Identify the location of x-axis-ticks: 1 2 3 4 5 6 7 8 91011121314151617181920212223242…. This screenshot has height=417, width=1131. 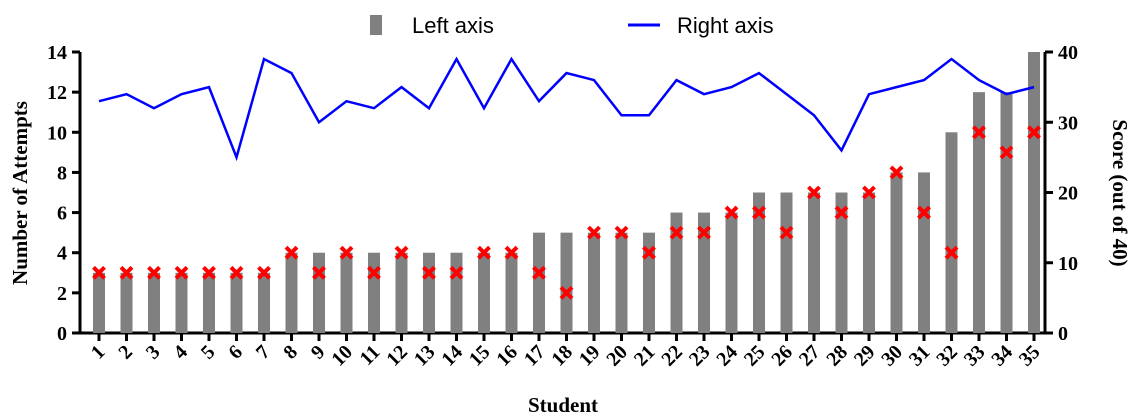
(566, 352).